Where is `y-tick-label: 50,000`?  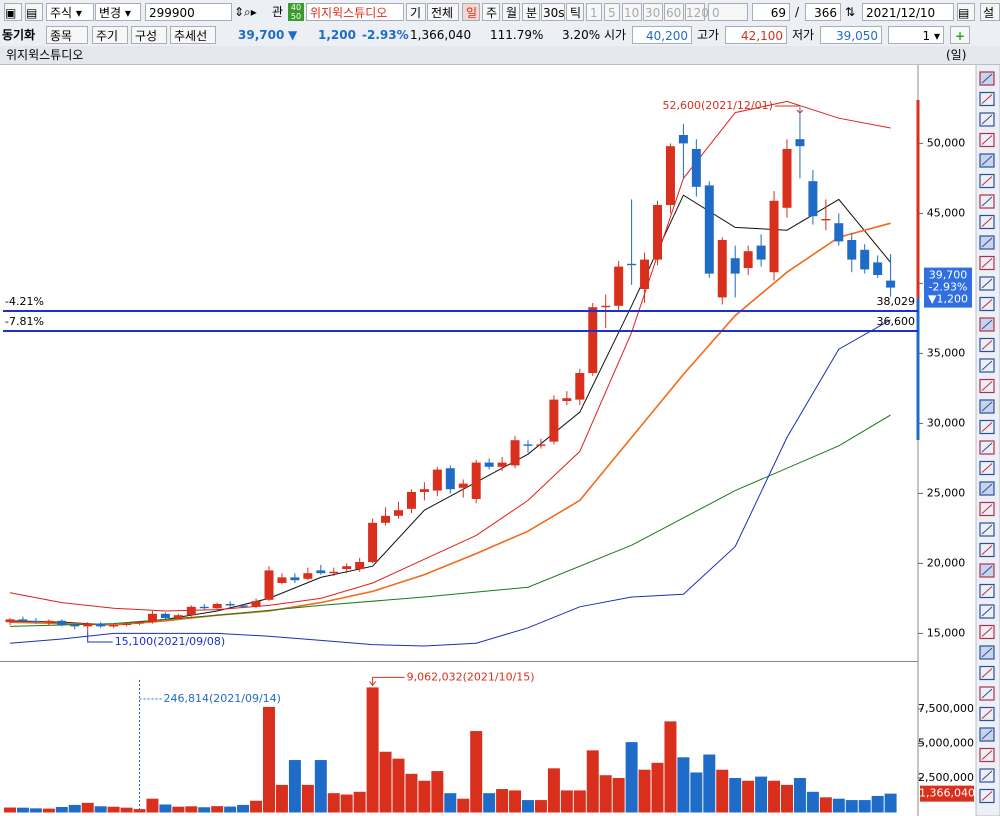
y-tick-label: 50,000 is located at coordinates (946, 142).